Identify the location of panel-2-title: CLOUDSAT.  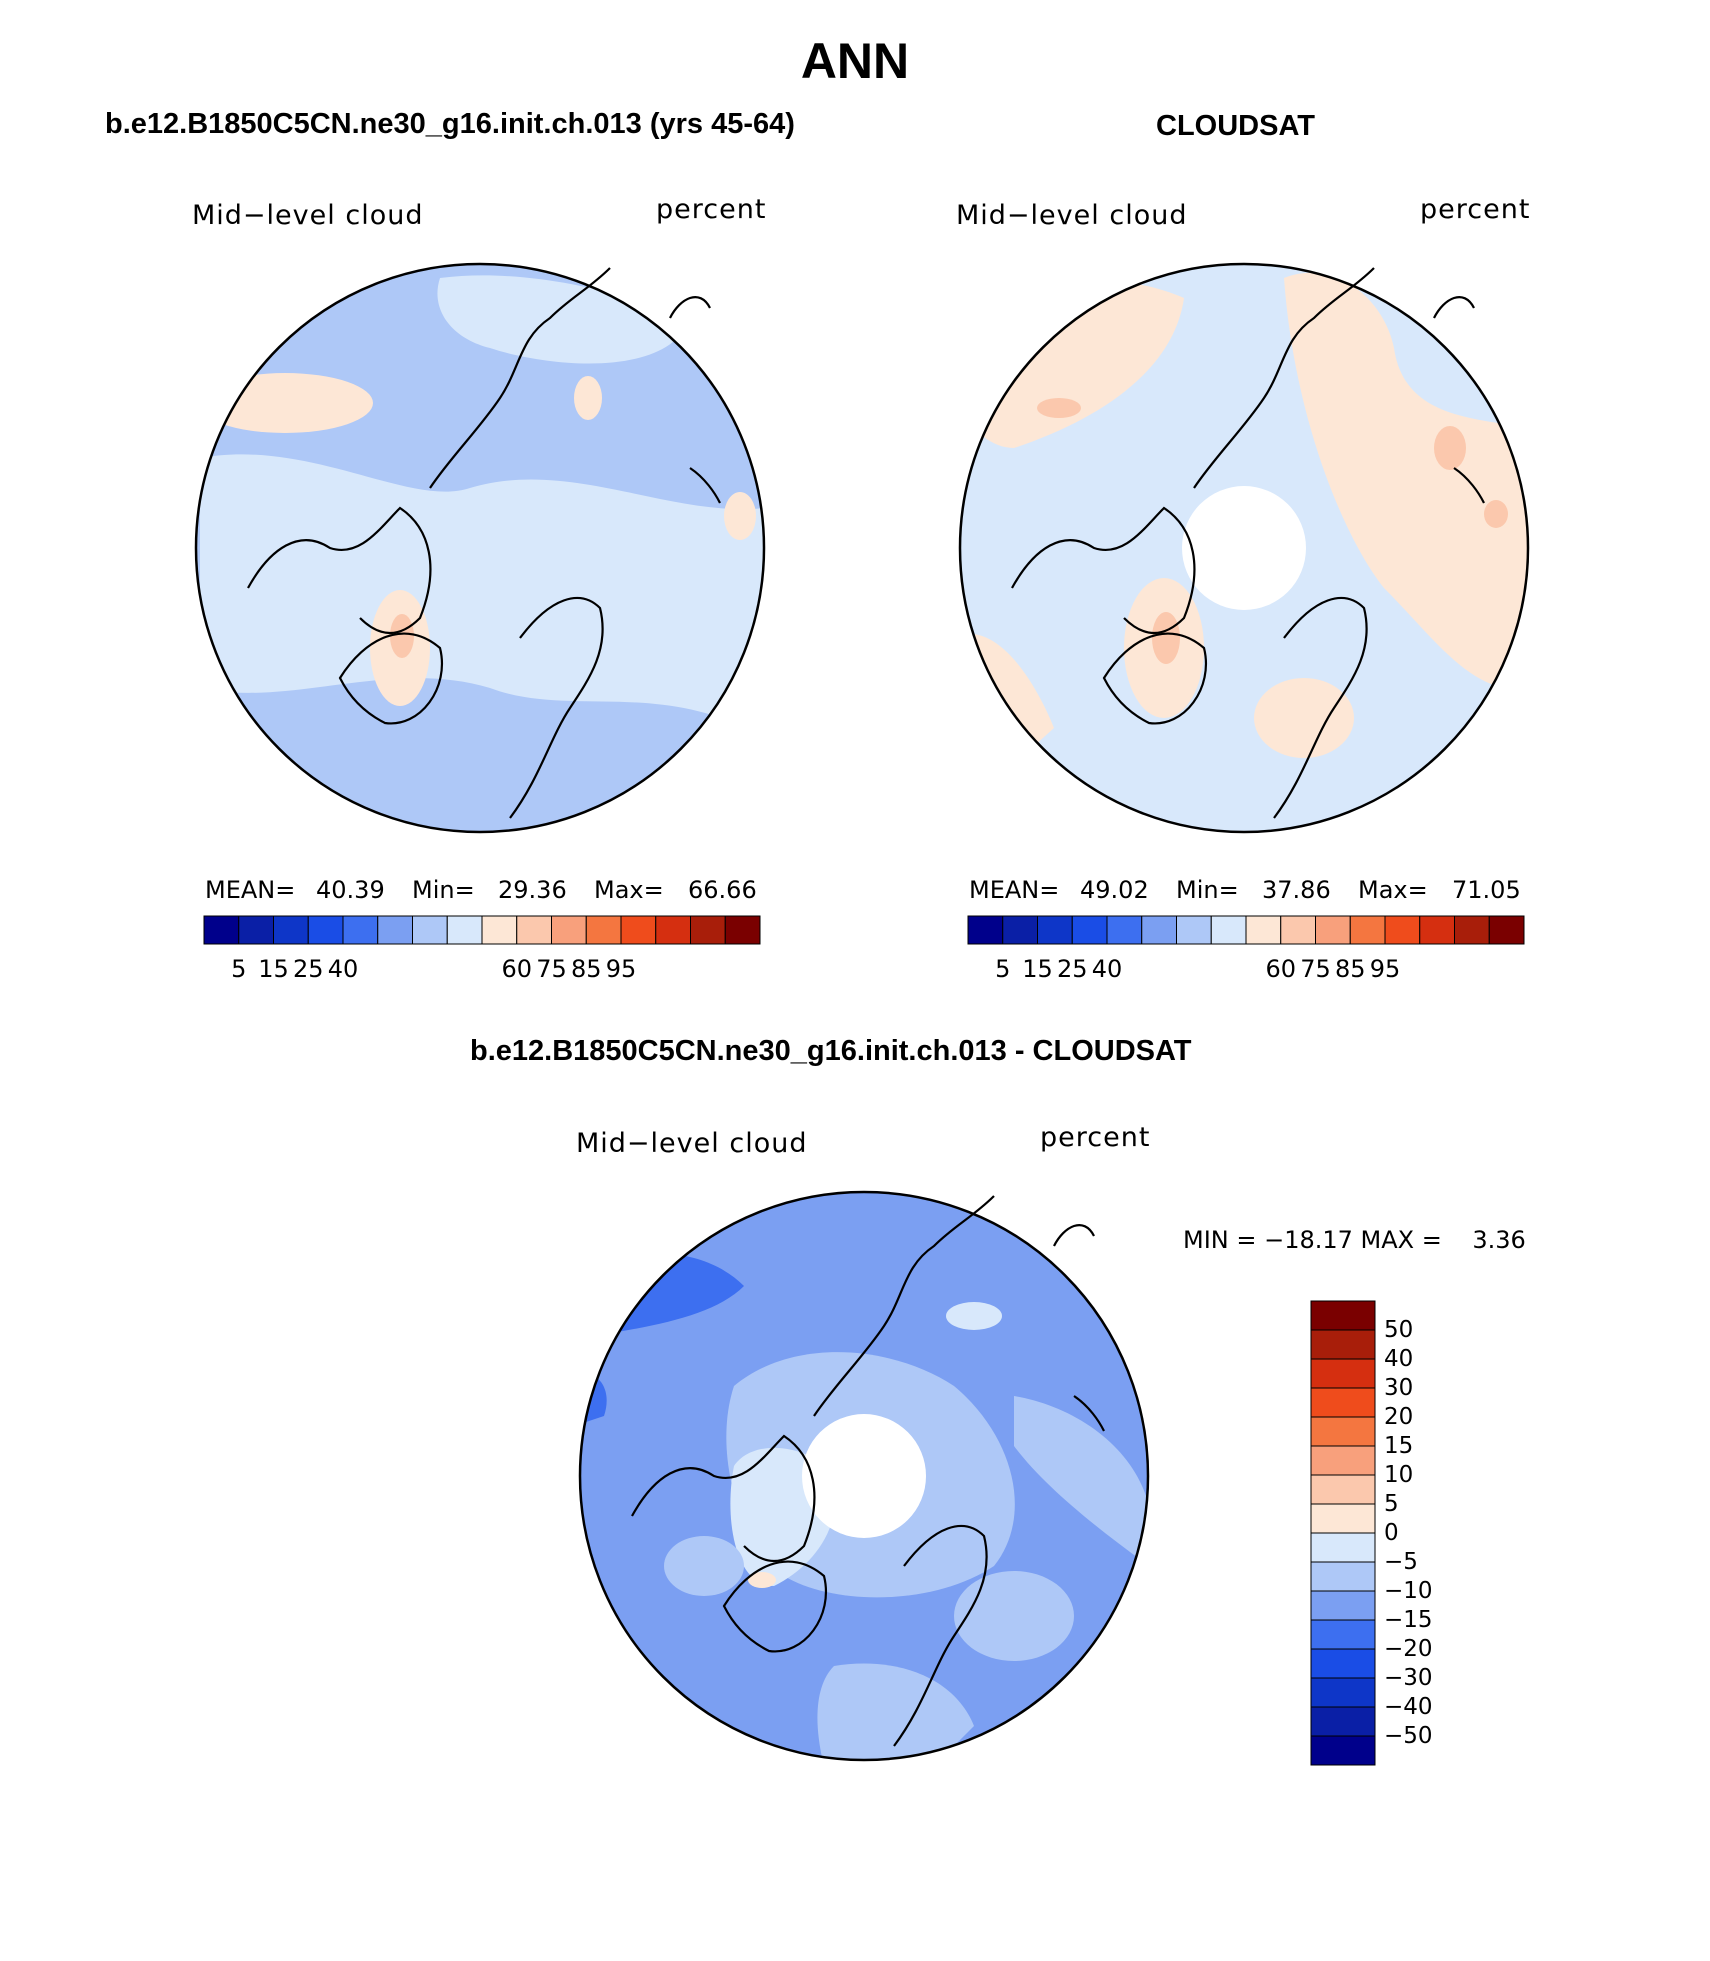
(1235, 126).